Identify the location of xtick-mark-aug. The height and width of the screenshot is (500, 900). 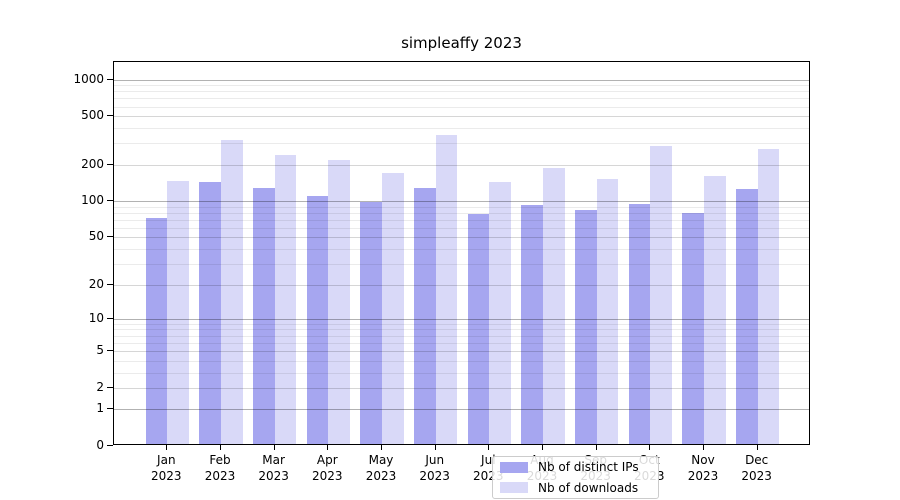
(542, 447).